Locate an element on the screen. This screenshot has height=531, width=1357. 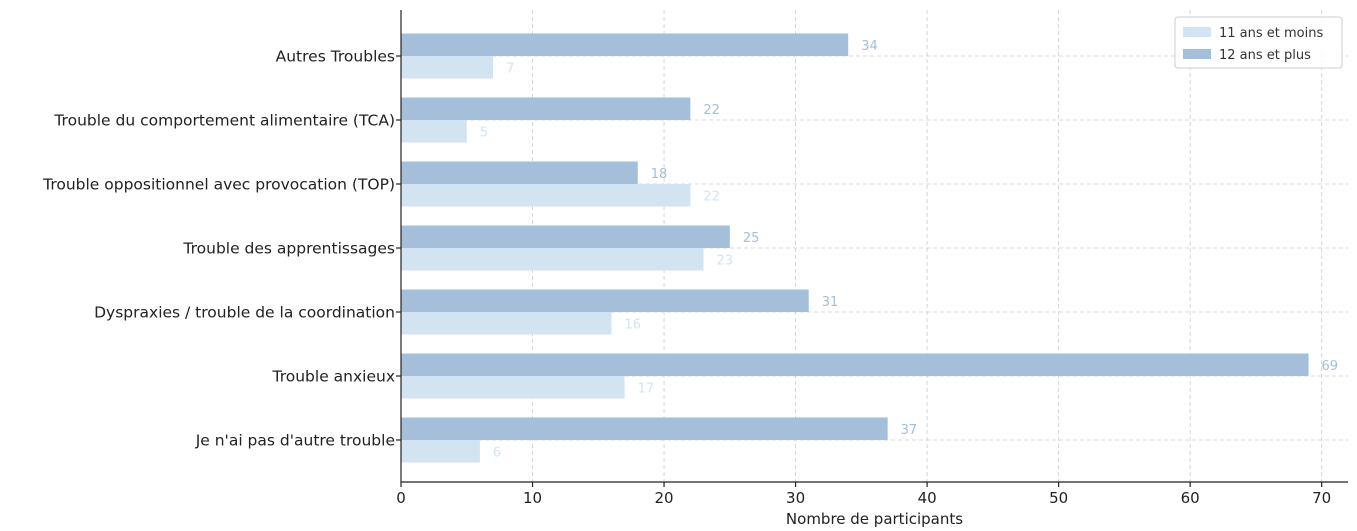
x-tick-label: 70 is located at coordinates (1321, 498).